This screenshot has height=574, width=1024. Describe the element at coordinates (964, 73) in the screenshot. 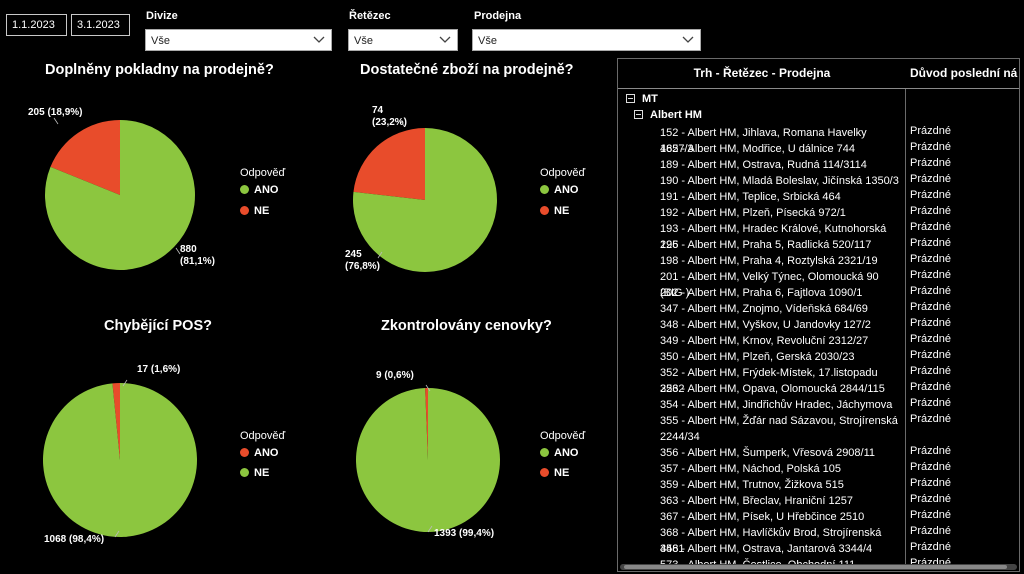

I see `column-header-reason: Důvod poslední ná` at that location.